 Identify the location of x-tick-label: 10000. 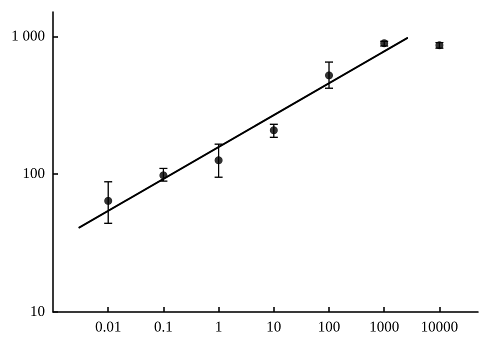
(439, 328).